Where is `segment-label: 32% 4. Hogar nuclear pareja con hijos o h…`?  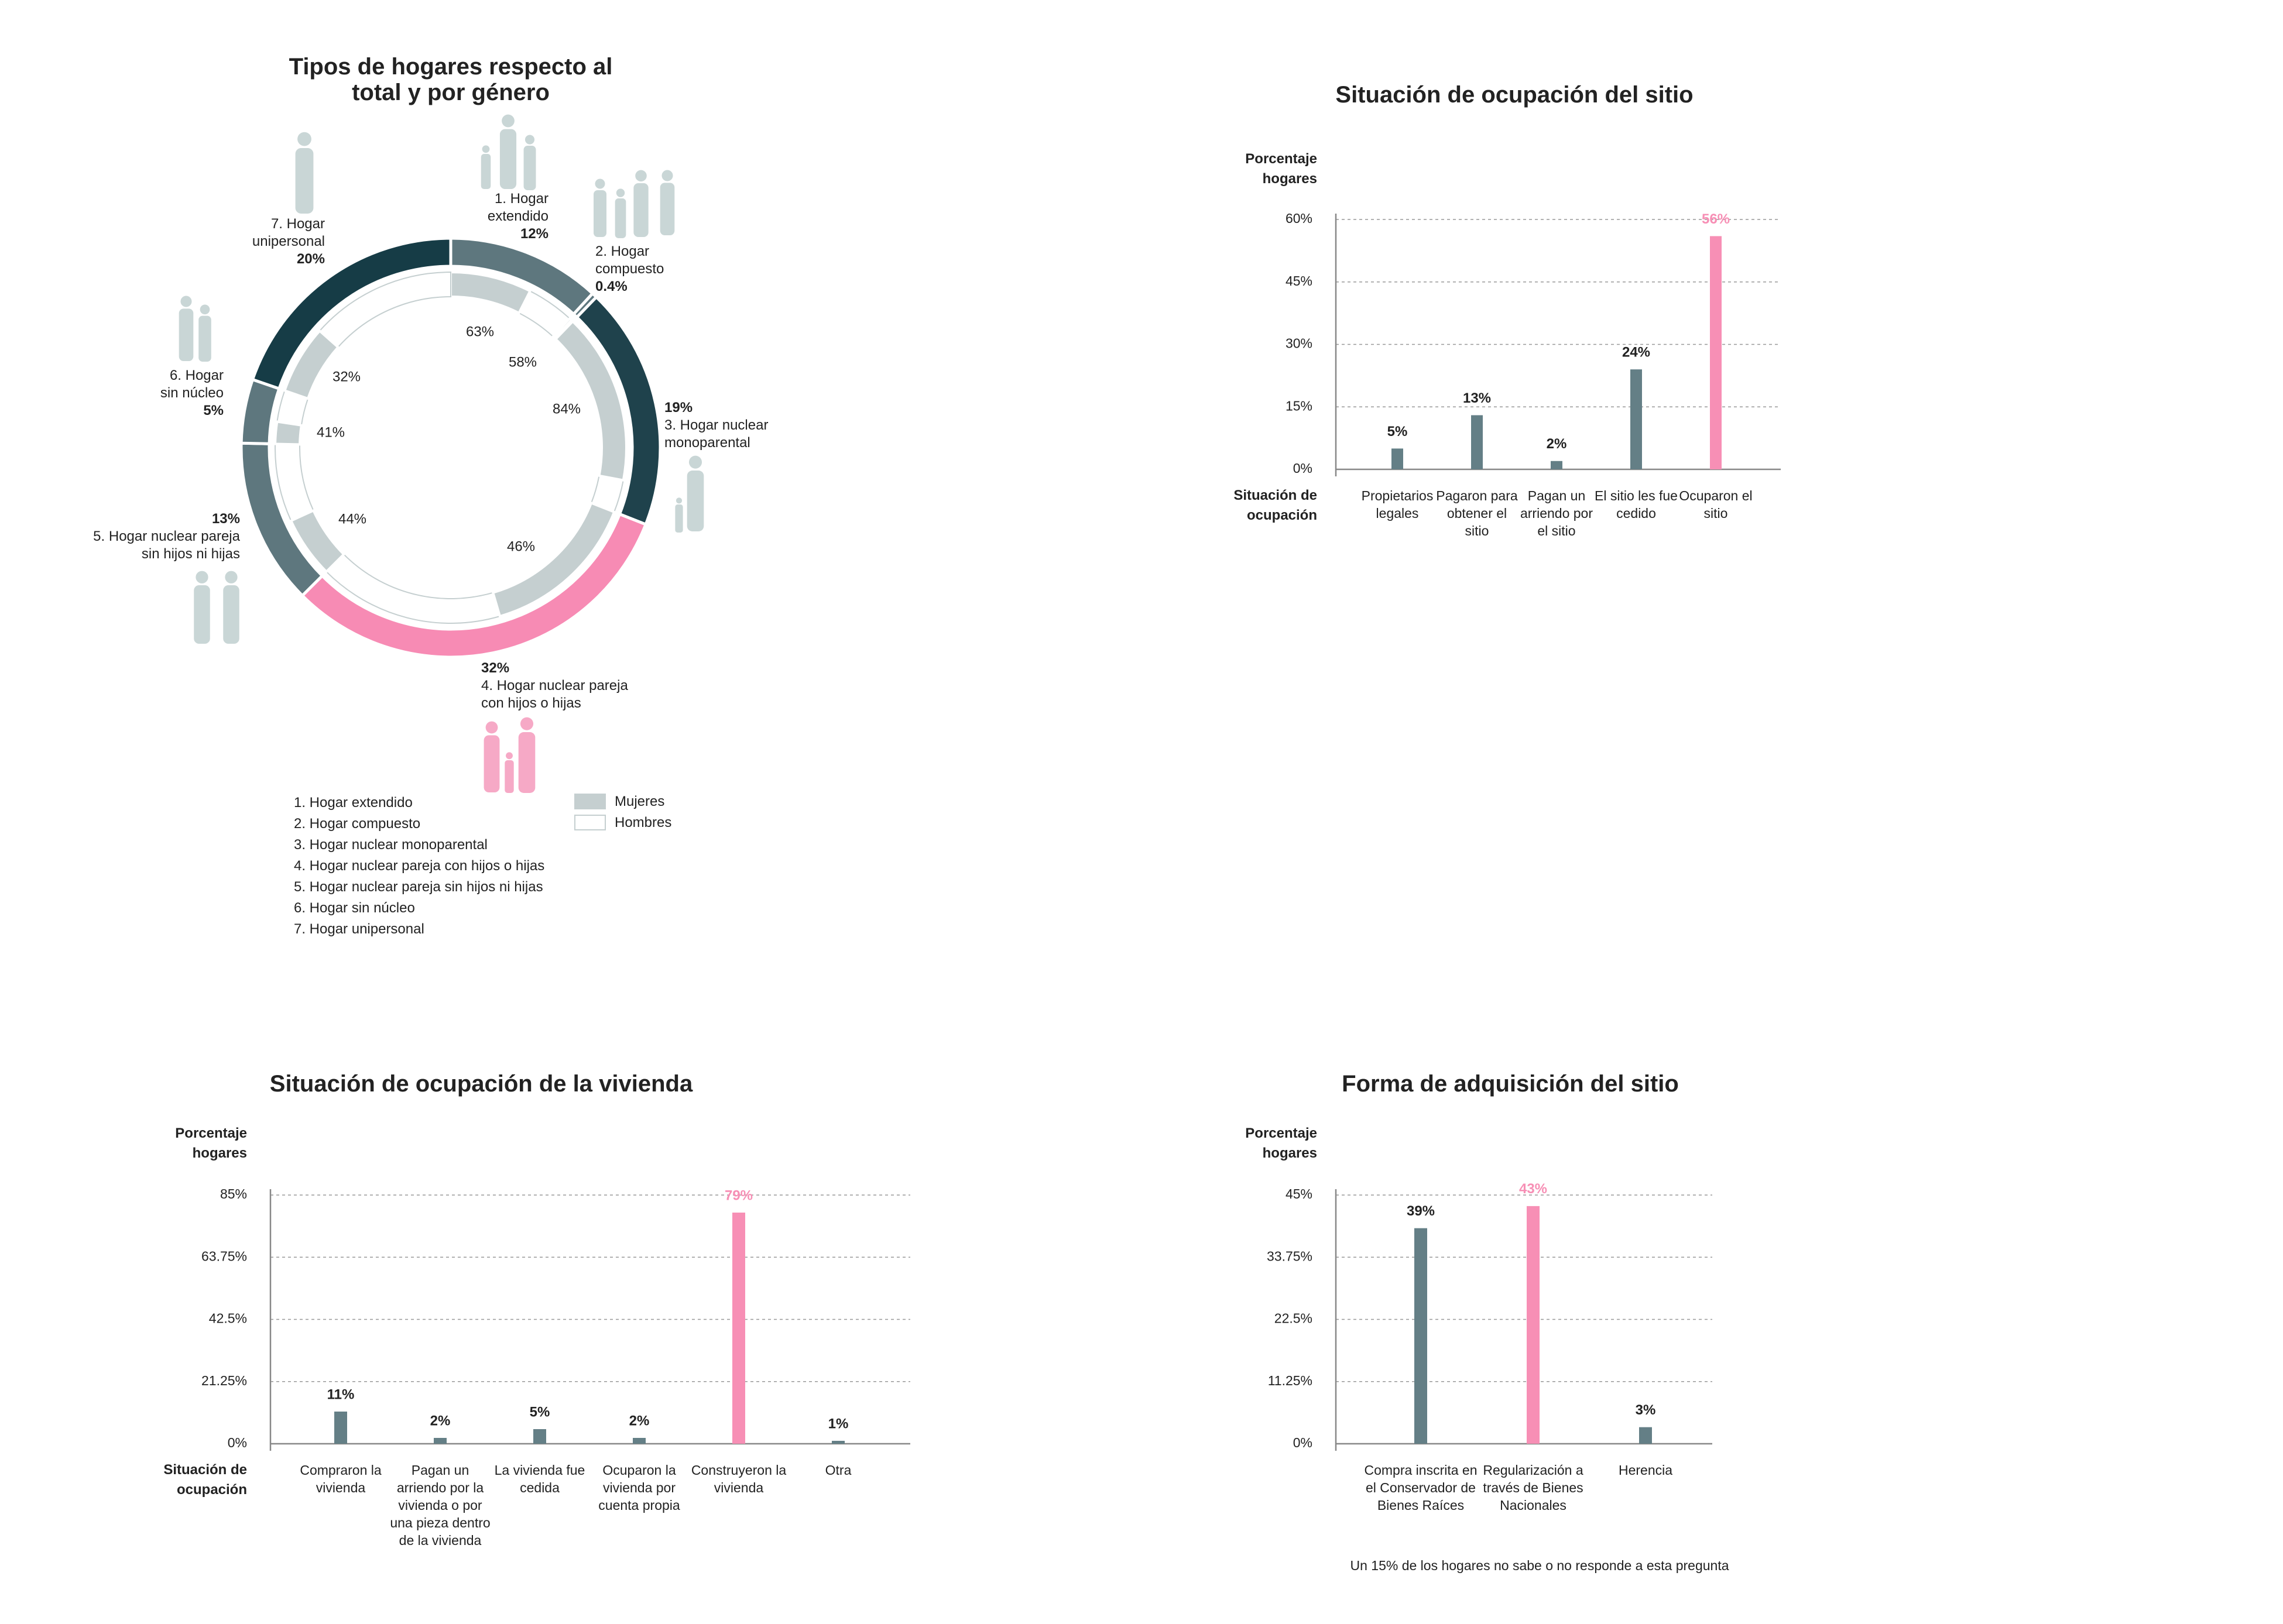
segment-label: 32% 4. Hogar nuclear pareja con hijos o h… is located at coordinates (560, 686).